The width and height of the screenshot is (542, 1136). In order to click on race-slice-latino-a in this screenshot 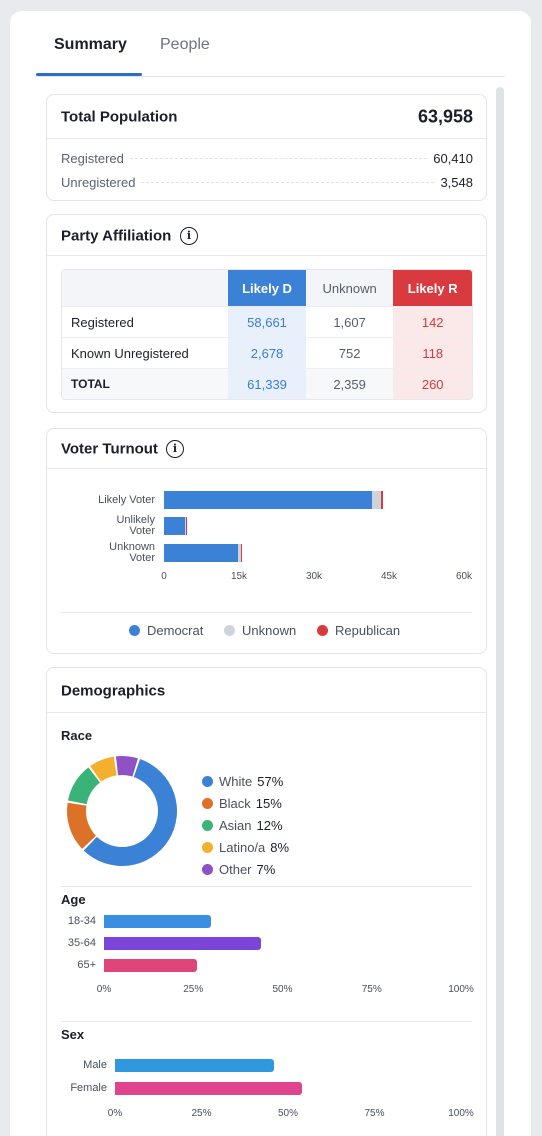, I will do `click(103, 769)`.